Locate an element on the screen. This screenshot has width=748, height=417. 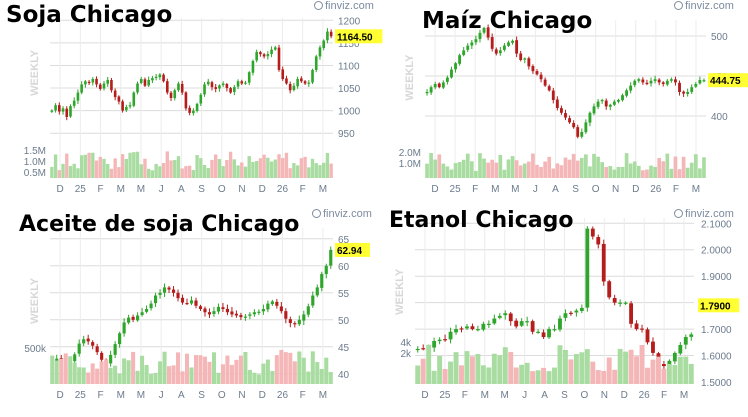
x-tick-label: J is located at coordinates (535, 189).